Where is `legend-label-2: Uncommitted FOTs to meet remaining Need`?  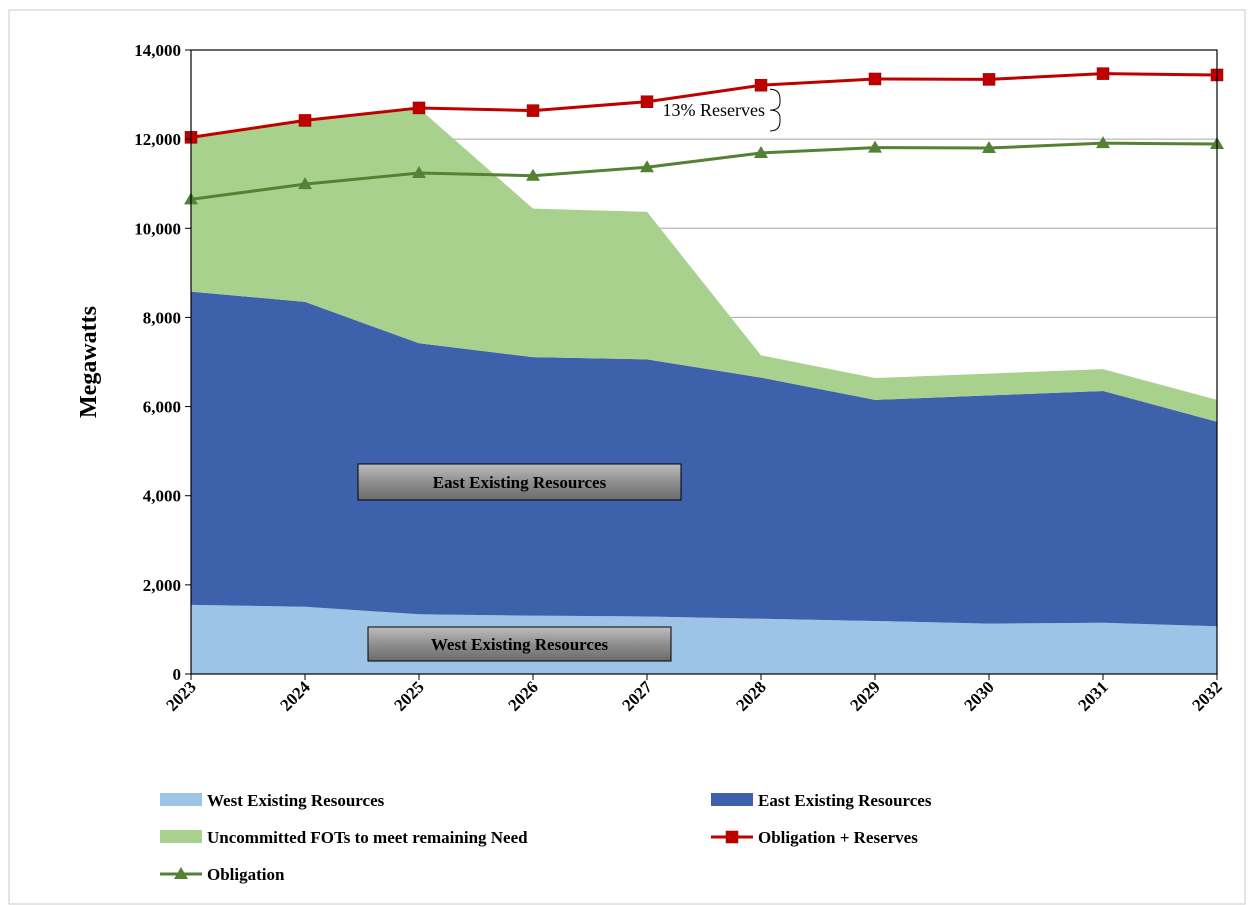
legend-label-2: Uncommitted FOTs to meet remaining Need is located at coordinates (367, 837).